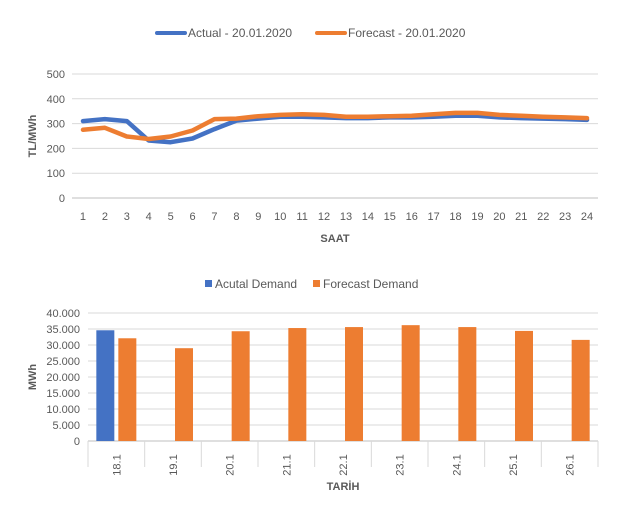 This screenshot has width=636, height=506. Describe the element at coordinates (63, 362) in the screenshot. I see `y-tick-label: 25.000` at that location.